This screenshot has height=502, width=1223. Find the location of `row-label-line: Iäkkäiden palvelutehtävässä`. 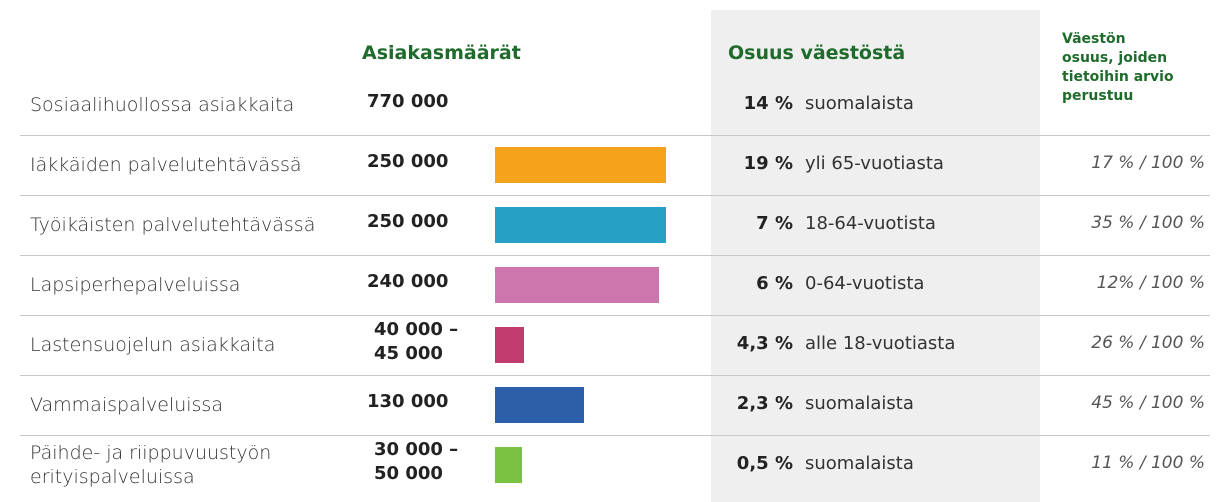

row-label-line: Iäkkäiden palvelutehtävässä is located at coordinates (166, 165).